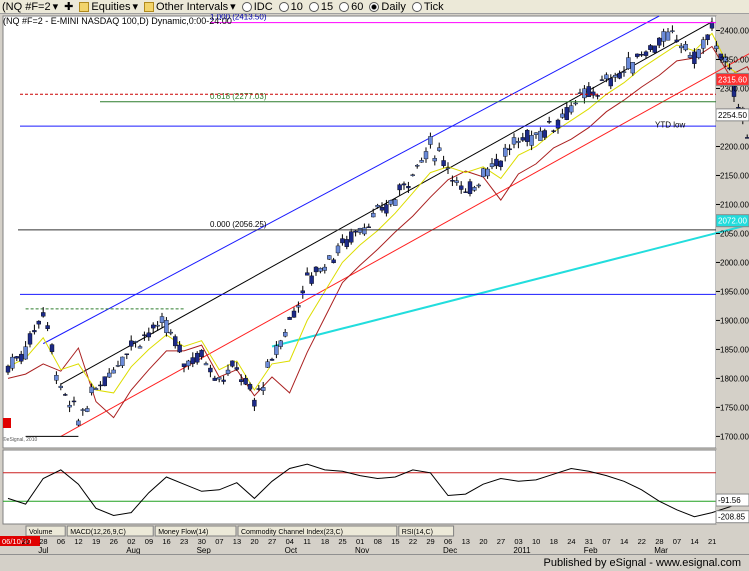  Describe the element at coordinates (78, 541) in the screenshot. I see `x-tick-label: 12` at that location.